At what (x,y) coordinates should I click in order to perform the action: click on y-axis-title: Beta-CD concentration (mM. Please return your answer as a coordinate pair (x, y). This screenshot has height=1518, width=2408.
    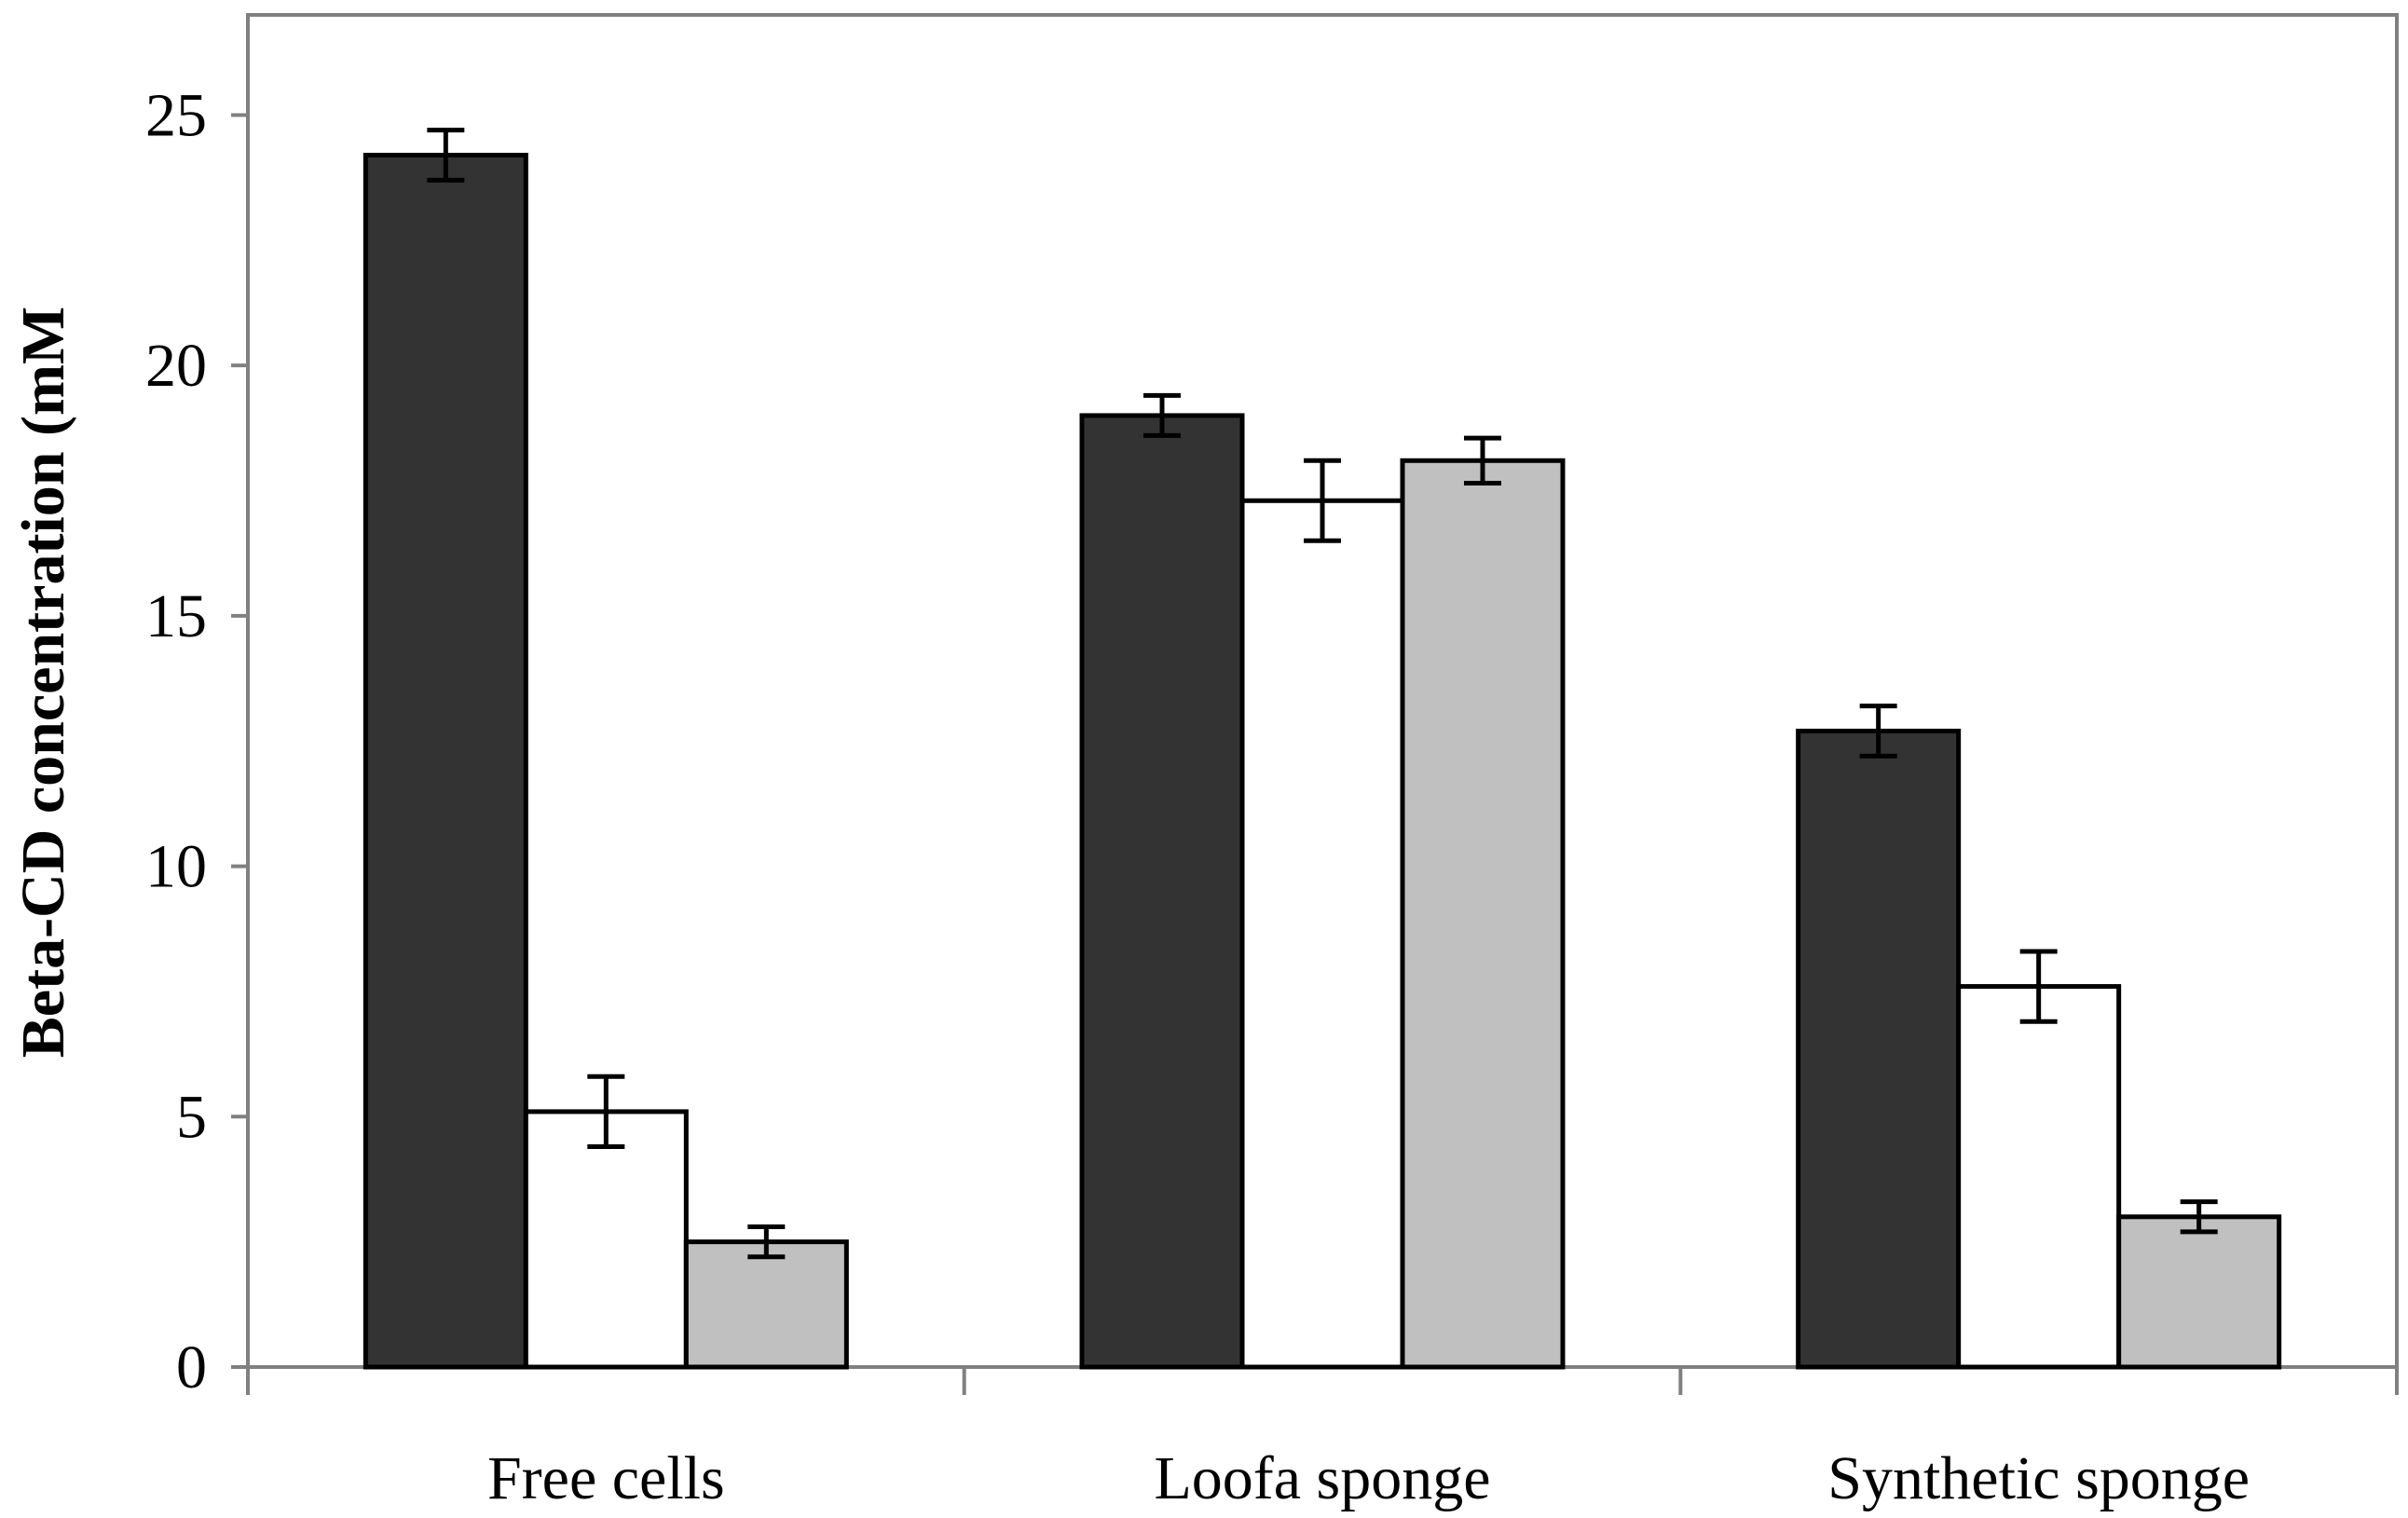
    Looking at the image, I should click on (43, 682).